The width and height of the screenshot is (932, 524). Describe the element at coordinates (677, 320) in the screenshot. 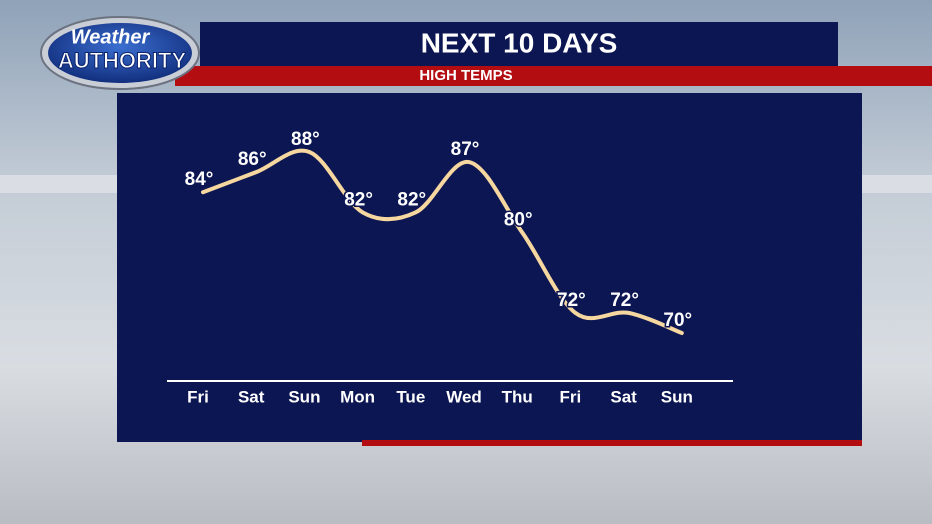

I see `value-label: 70°` at that location.